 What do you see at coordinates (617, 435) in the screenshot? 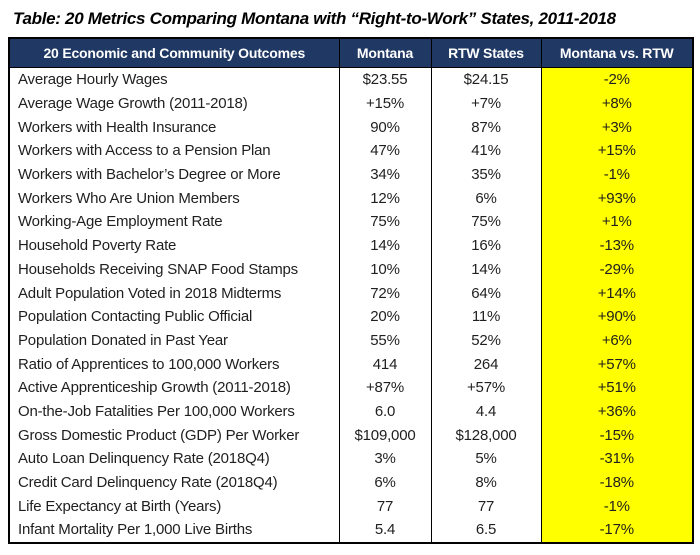
I see `diff-value-cell: -15%` at bounding box center [617, 435].